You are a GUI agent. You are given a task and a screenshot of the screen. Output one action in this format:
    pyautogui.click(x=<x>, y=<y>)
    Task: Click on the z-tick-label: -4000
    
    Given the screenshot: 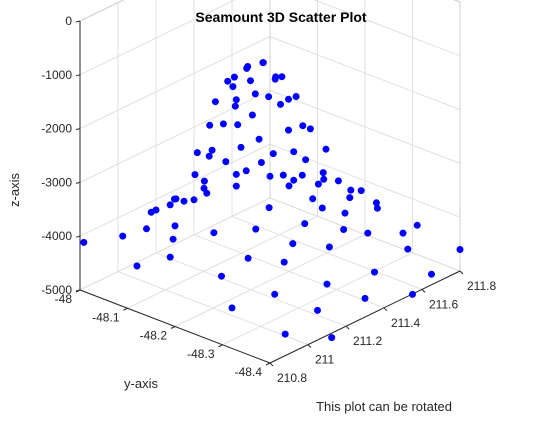 What is the action you would take?
    pyautogui.click(x=56, y=236)
    